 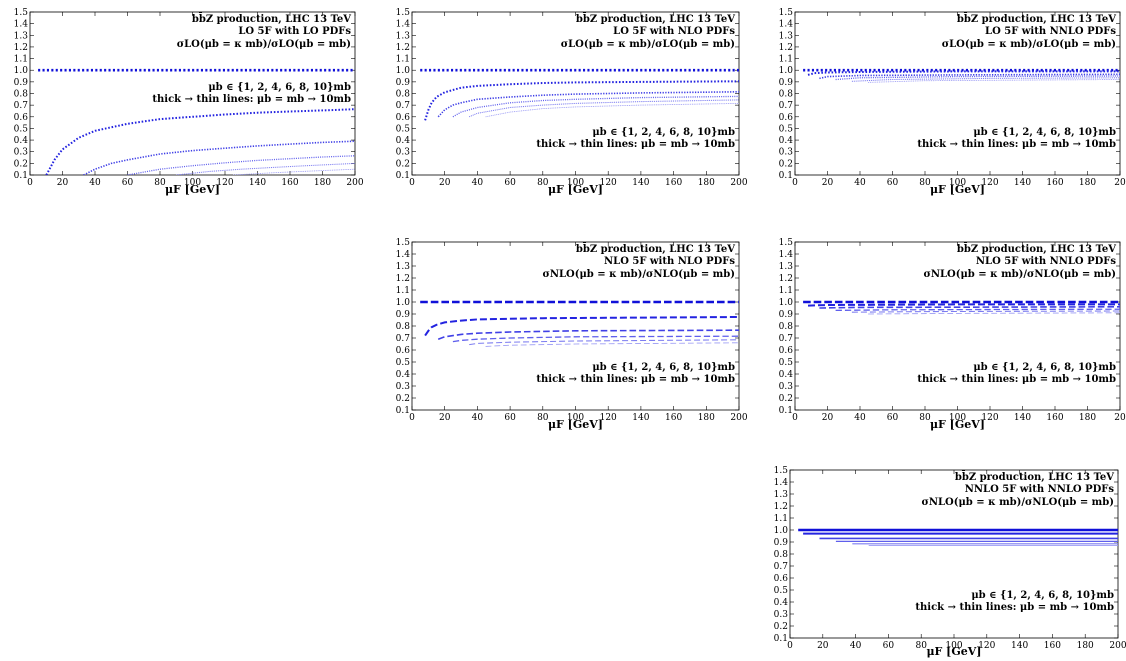 What do you see at coordinates (294, 31) in the screenshot?
I see `chart-subtitle: LO 5F with LO PDFs` at bounding box center [294, 31].